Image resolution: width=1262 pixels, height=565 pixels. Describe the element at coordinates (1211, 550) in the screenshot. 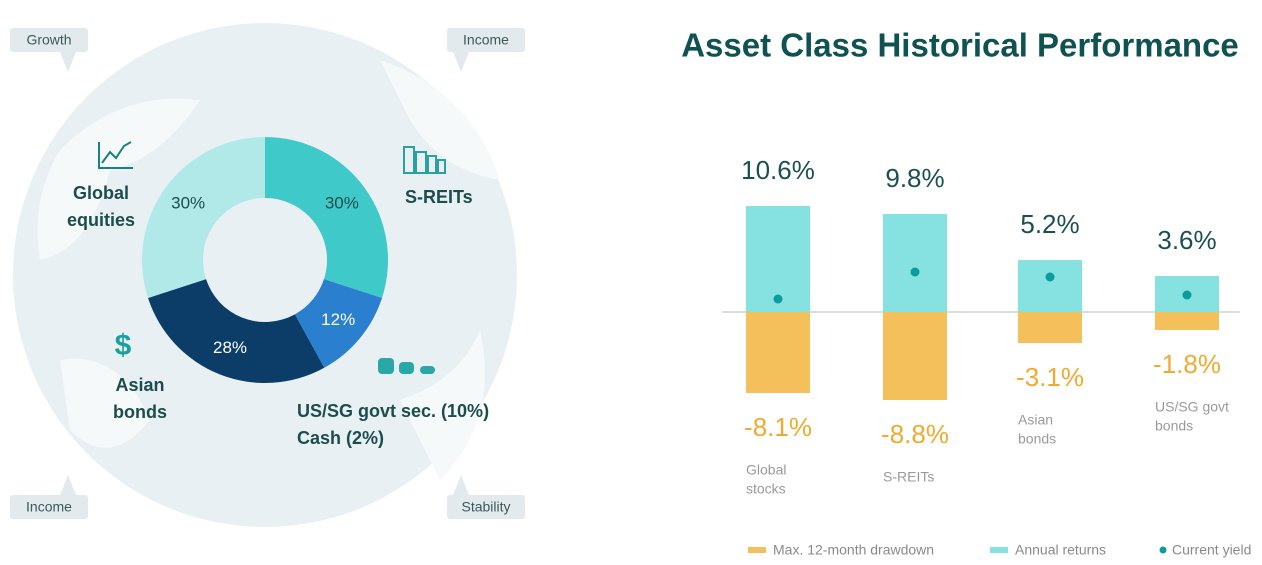

I see `legend-label: Current yield` at that location.